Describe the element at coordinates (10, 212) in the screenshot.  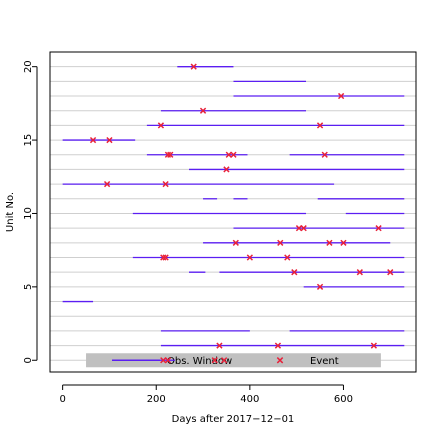
I see `y-axis-title: Unit No.` at that location.